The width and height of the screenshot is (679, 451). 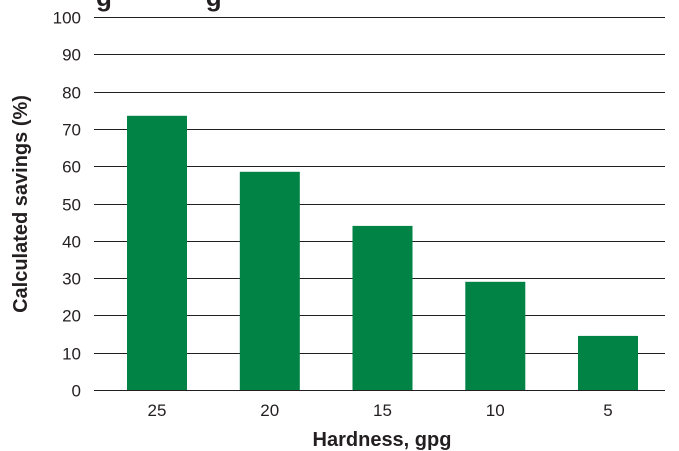 What do you see at coordinates (76, 391) in the screenshot?
I see `y-tick-label: 0` at bounding box center [76, 391].